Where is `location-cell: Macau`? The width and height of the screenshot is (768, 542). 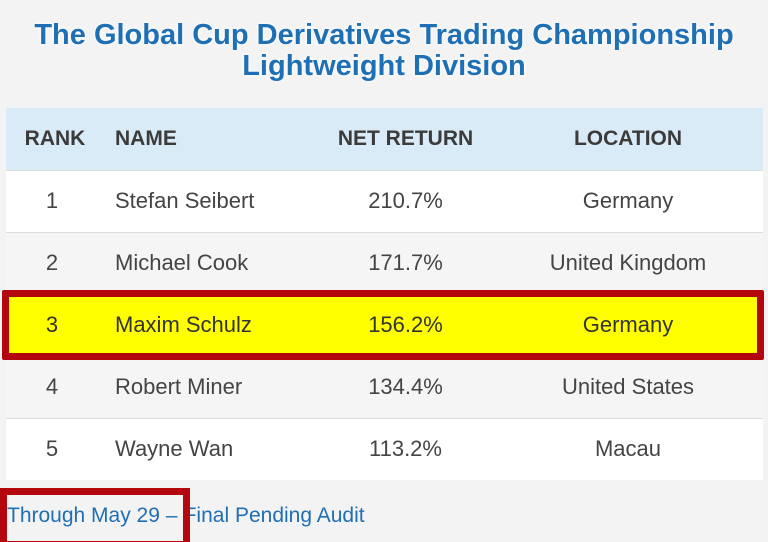
location-cell: Macau is located at coordinates (628, 449).